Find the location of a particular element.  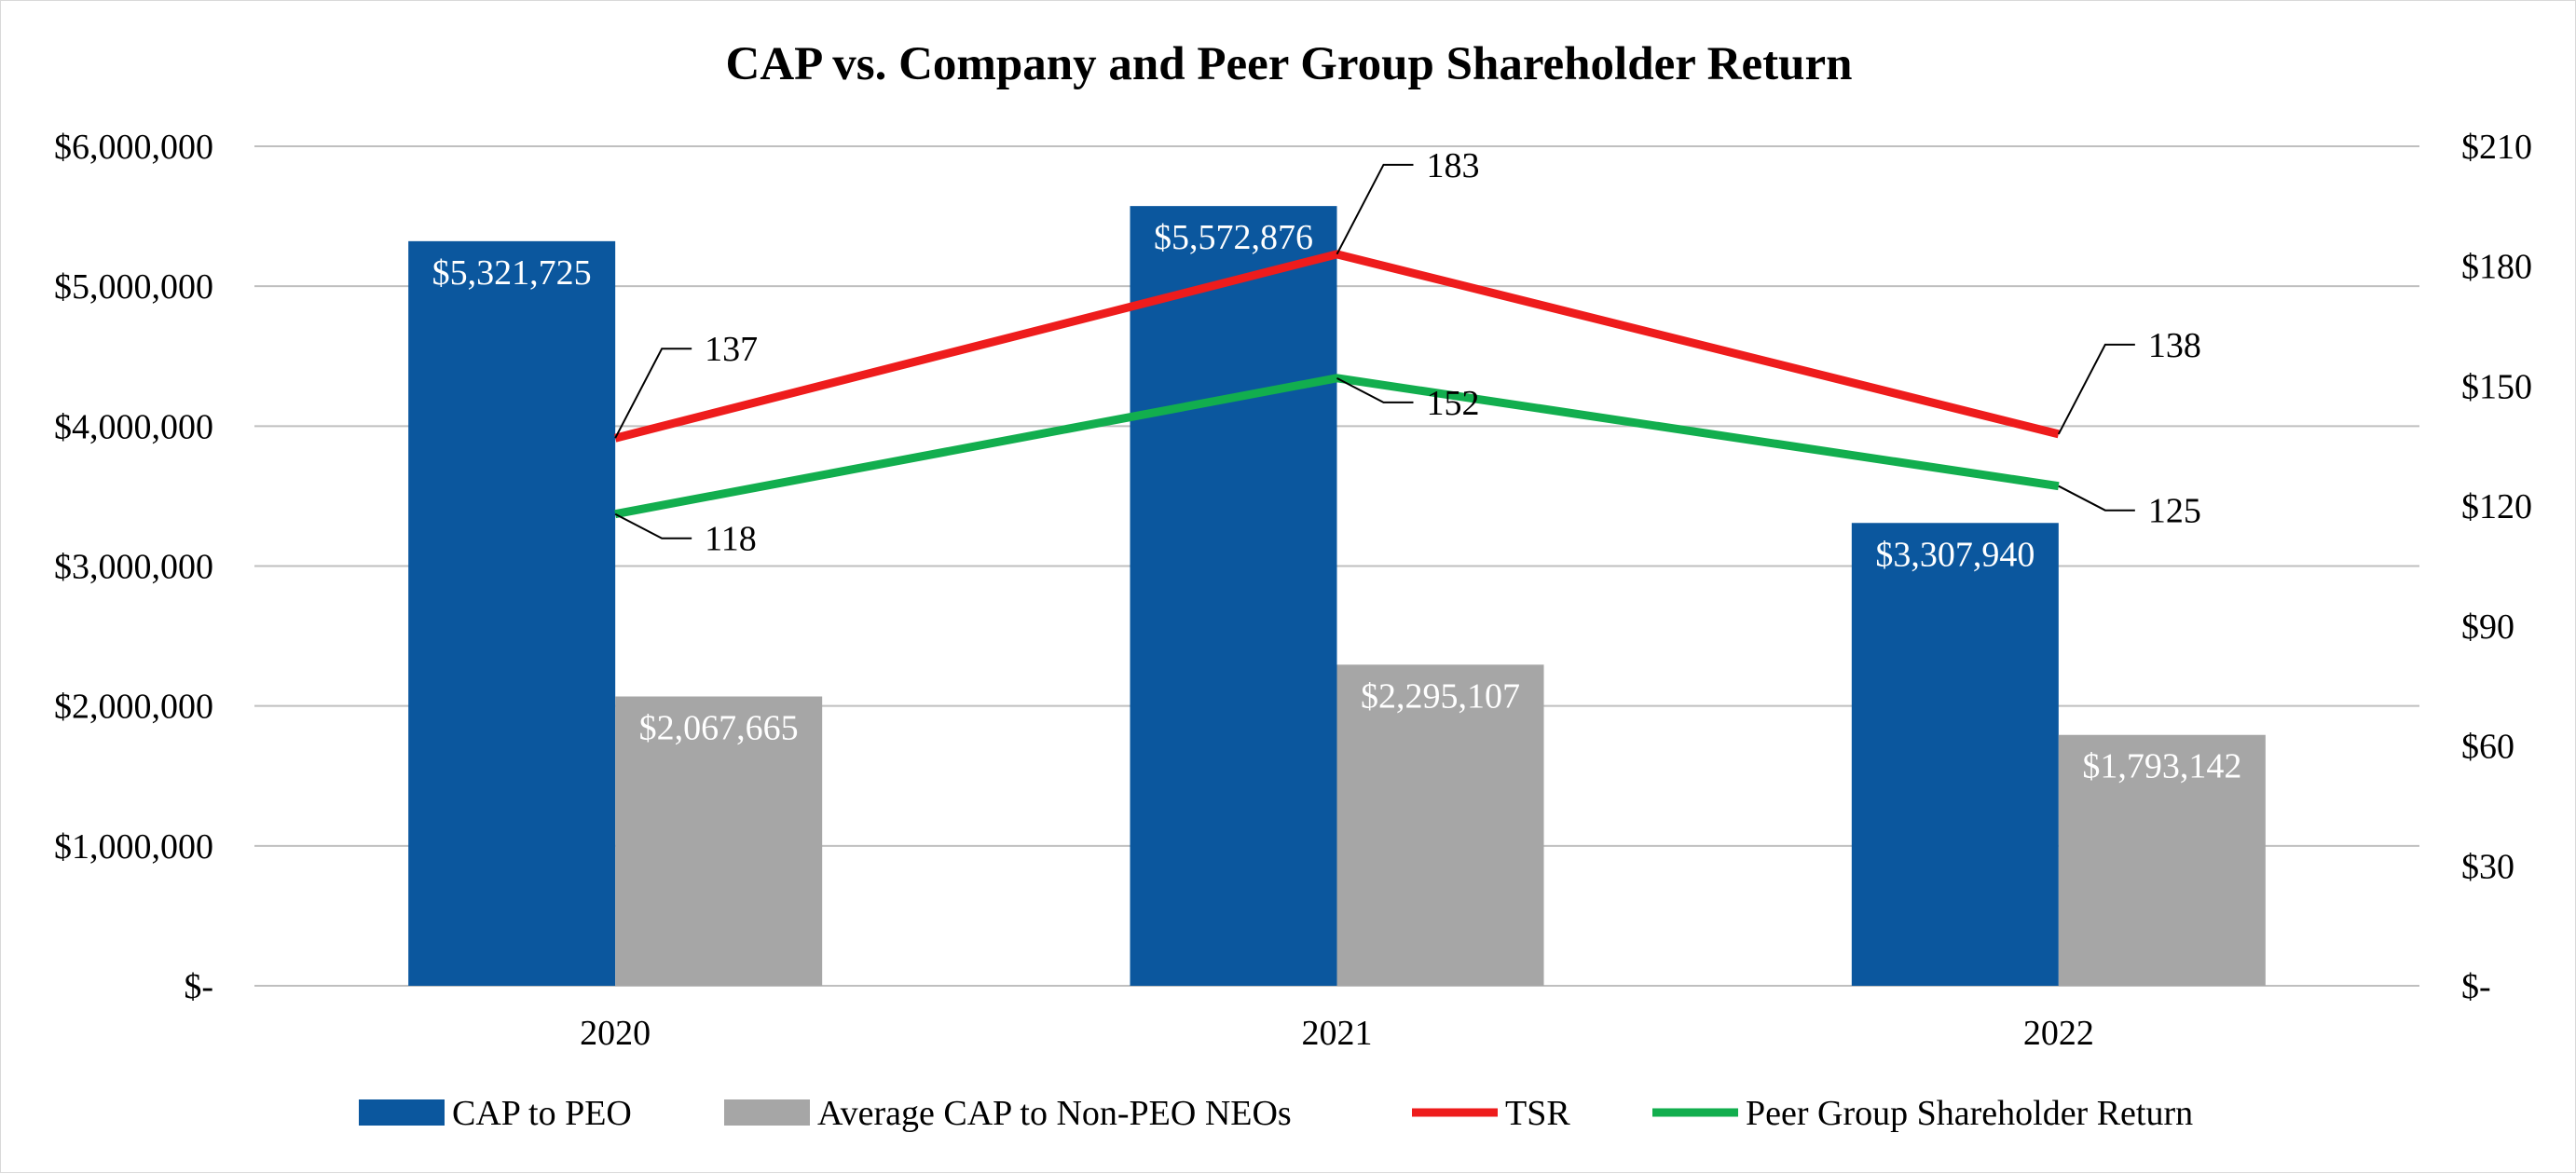

legend-label: Average CAP to Non-PEO NEOs is located at coordinates (1054, 1113).